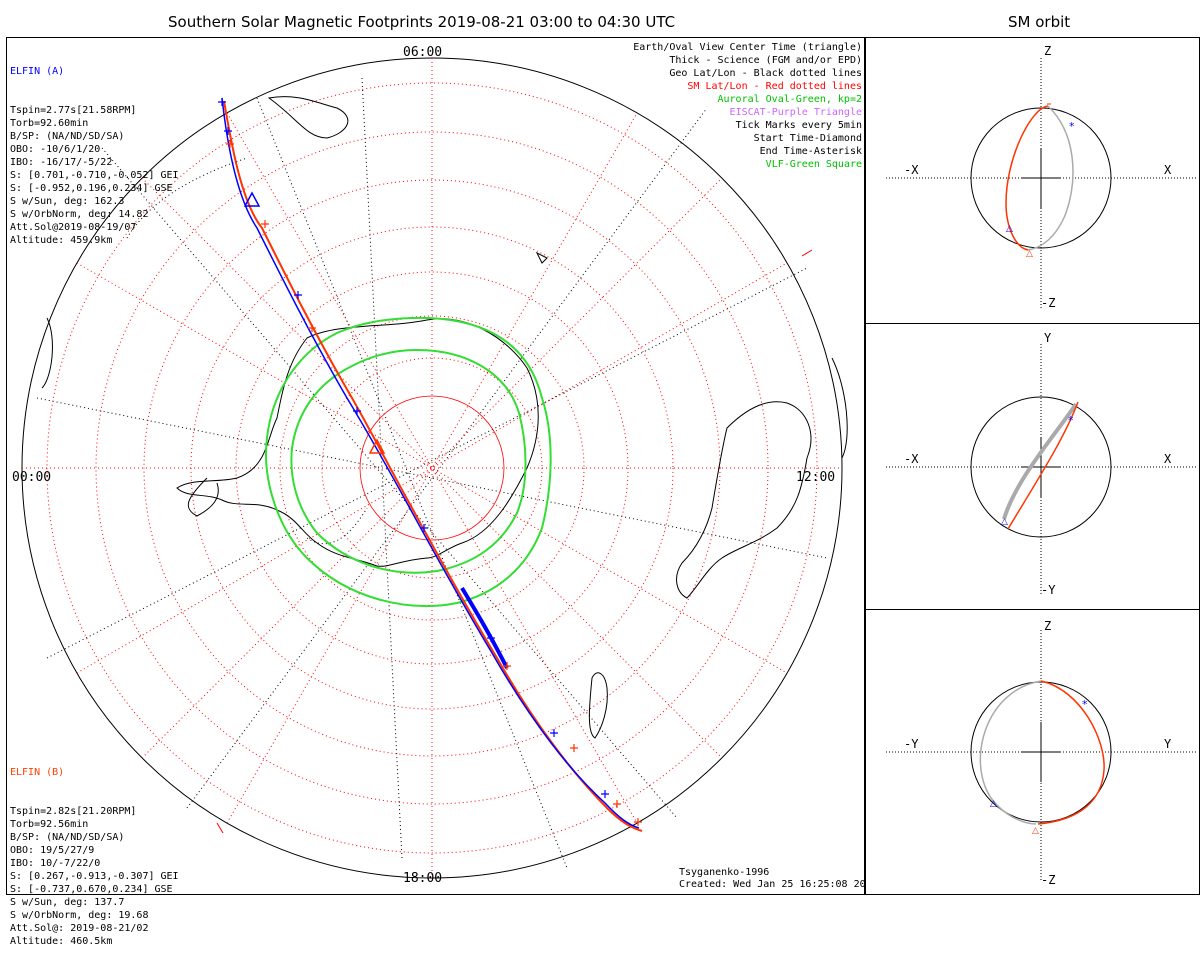 Image resolution: width=1200 pixels, height=961 pixels. I want to click on orbit-xy-plot: * △, so click(1041, 469).